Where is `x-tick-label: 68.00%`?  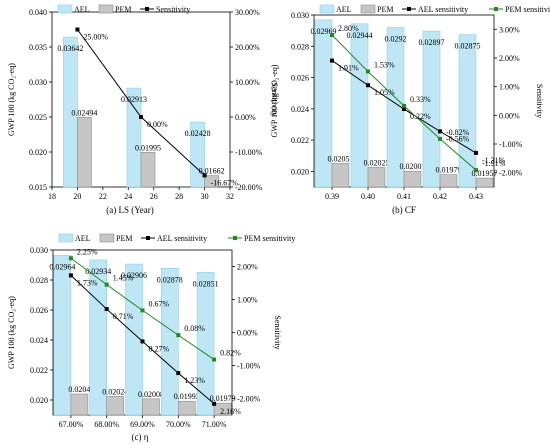
x-tick-label: 68.00% is located at coordinates (106, 424).